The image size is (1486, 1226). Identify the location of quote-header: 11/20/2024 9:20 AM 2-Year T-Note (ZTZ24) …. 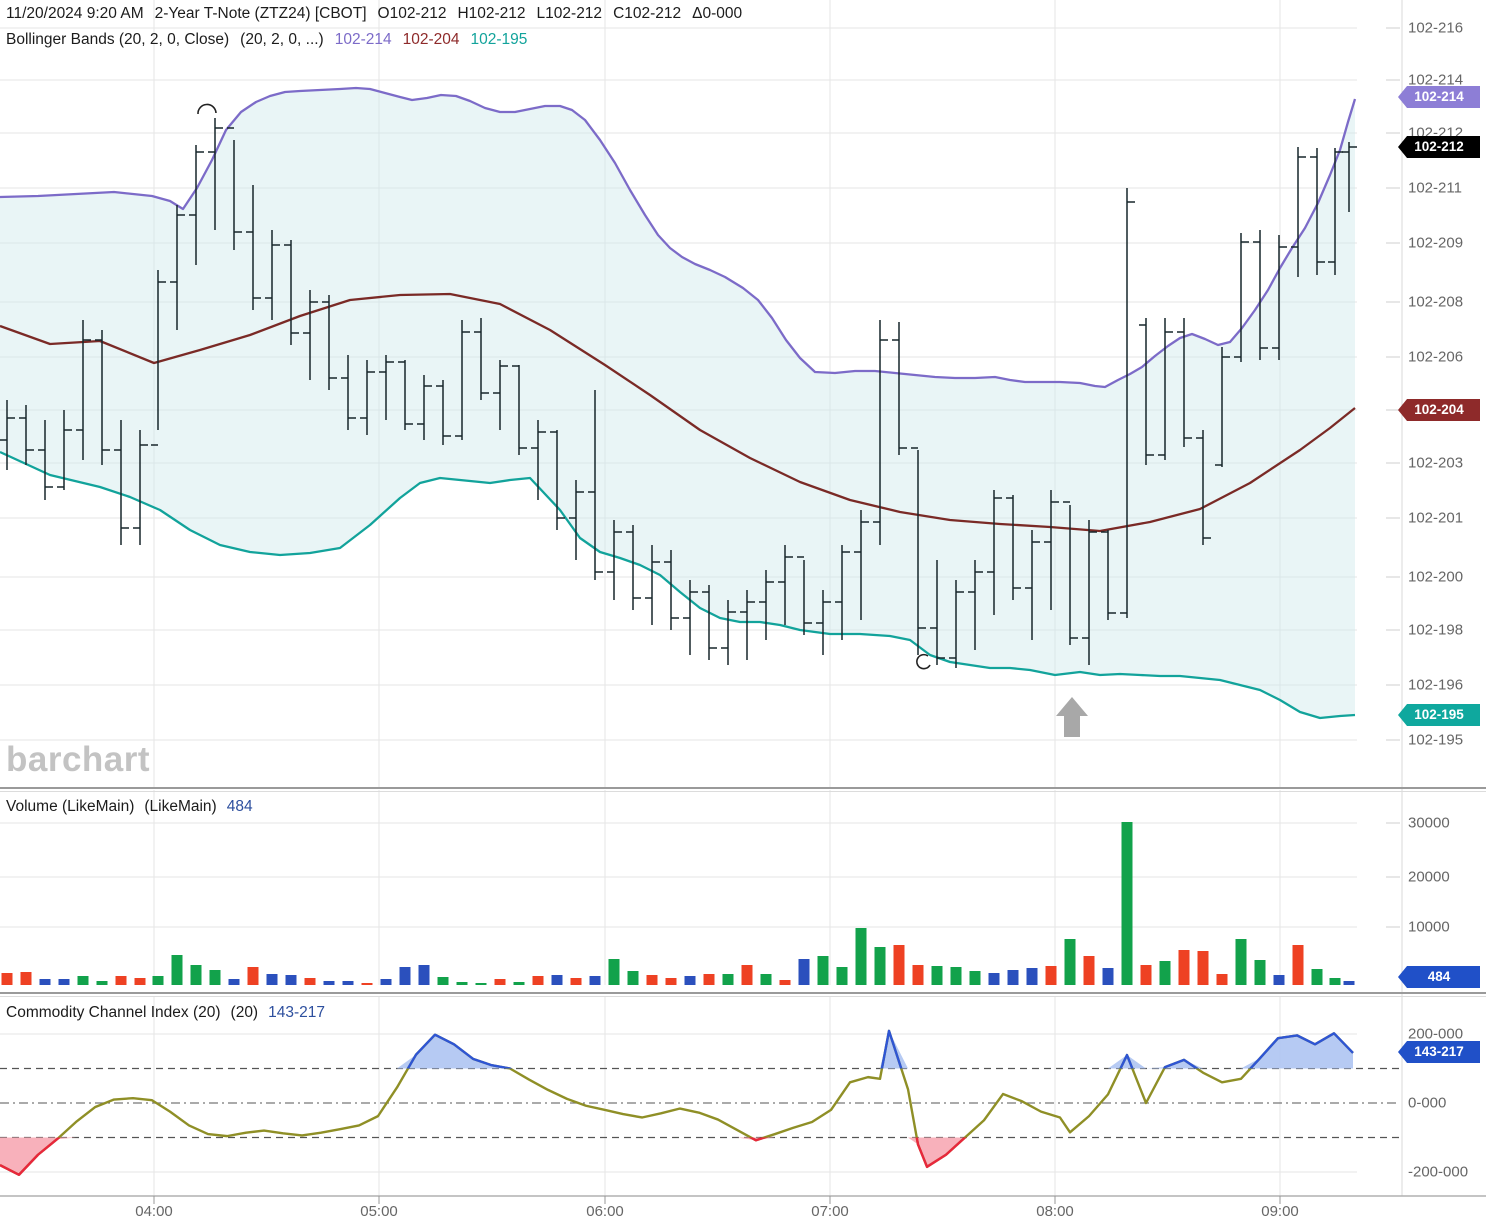
(379, 14).